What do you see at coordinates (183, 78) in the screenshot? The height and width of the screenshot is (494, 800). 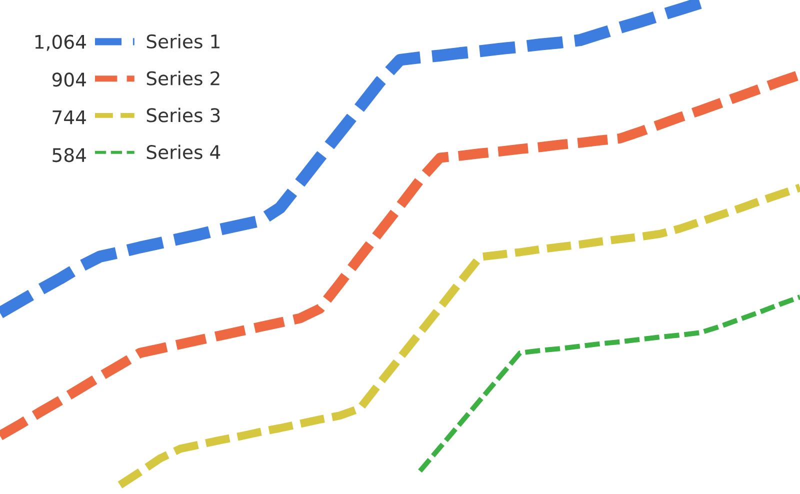 I see `legend-label: Series 2` at bounding box center [183, 78].